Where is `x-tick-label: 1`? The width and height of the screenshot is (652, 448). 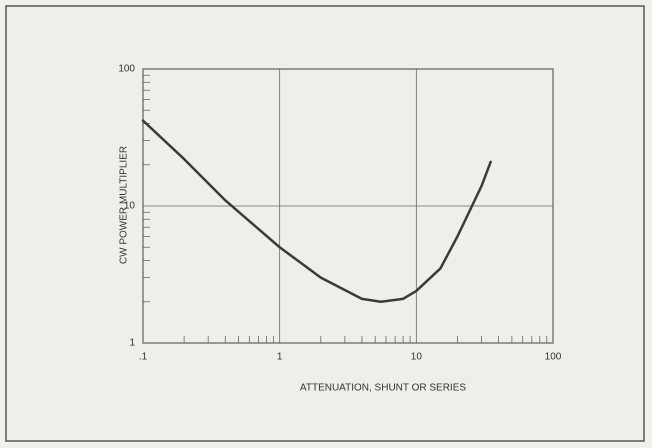
x-tick-label: 1 is located at coordinates (280, 357).